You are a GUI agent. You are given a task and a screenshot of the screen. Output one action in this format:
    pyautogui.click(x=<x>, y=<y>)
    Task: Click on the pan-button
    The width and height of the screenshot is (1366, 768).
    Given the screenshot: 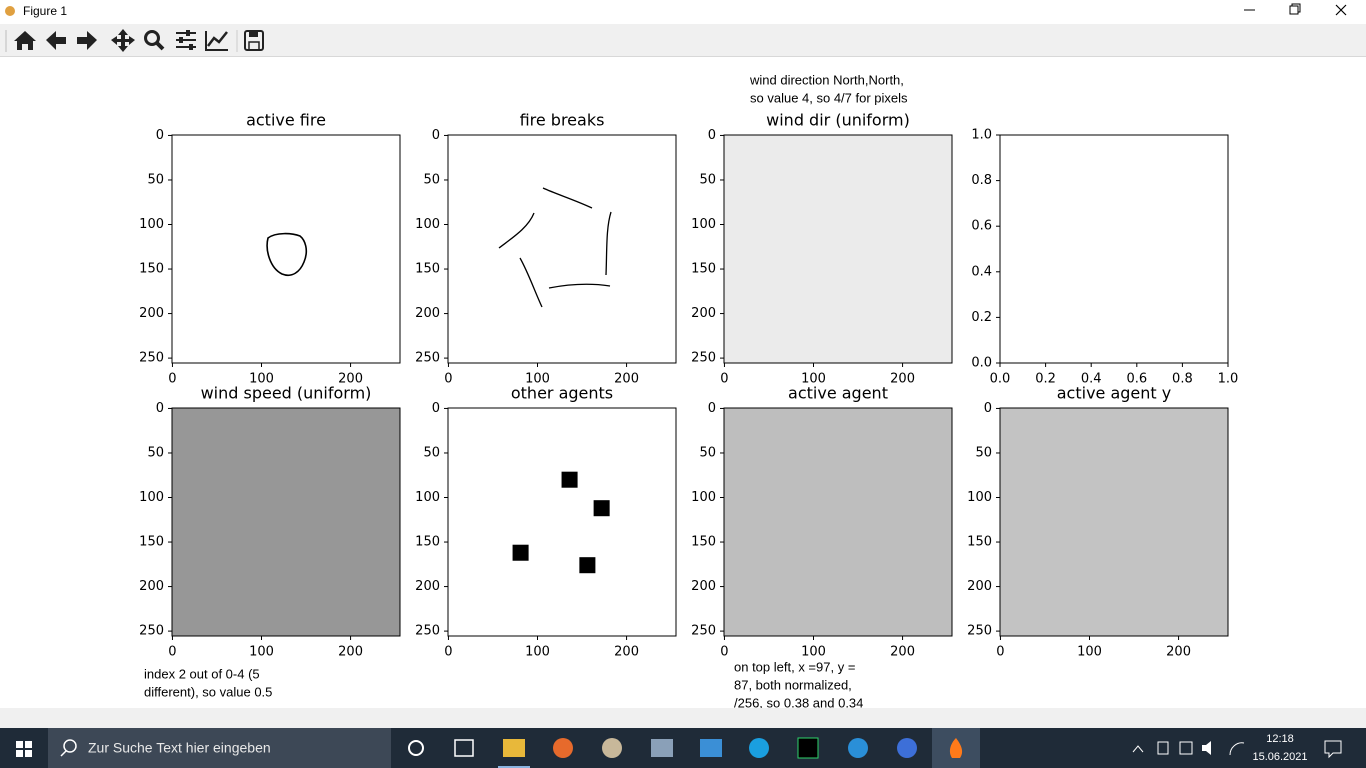 What is the action you would take?
    pyautogui.click(x=123, y=40)
    